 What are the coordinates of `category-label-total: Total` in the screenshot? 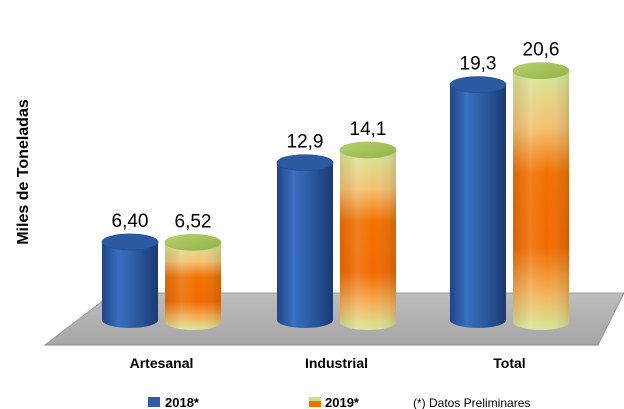 It's located at (509, 363).